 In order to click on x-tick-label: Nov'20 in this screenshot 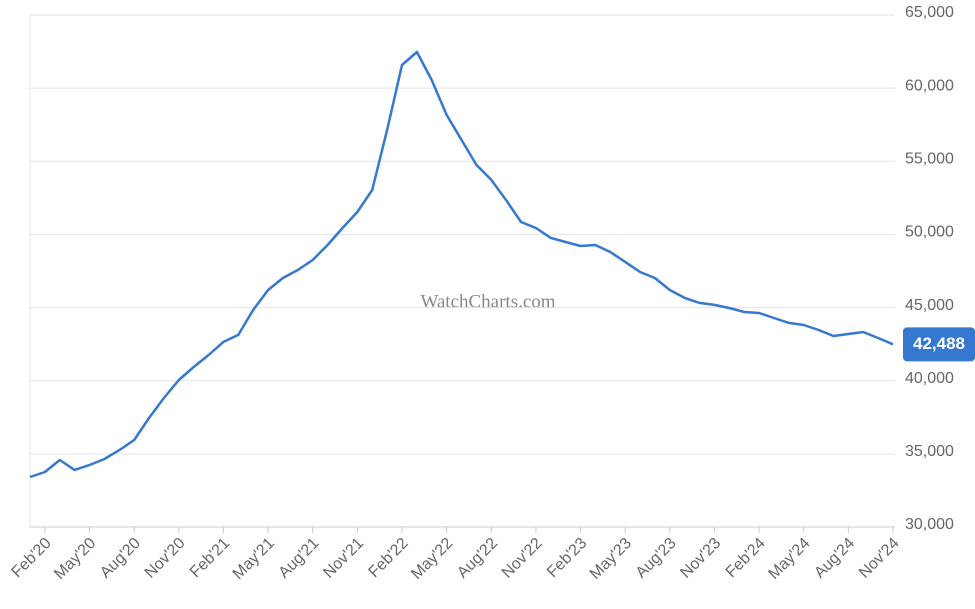, I will do `click(165, 558)`.